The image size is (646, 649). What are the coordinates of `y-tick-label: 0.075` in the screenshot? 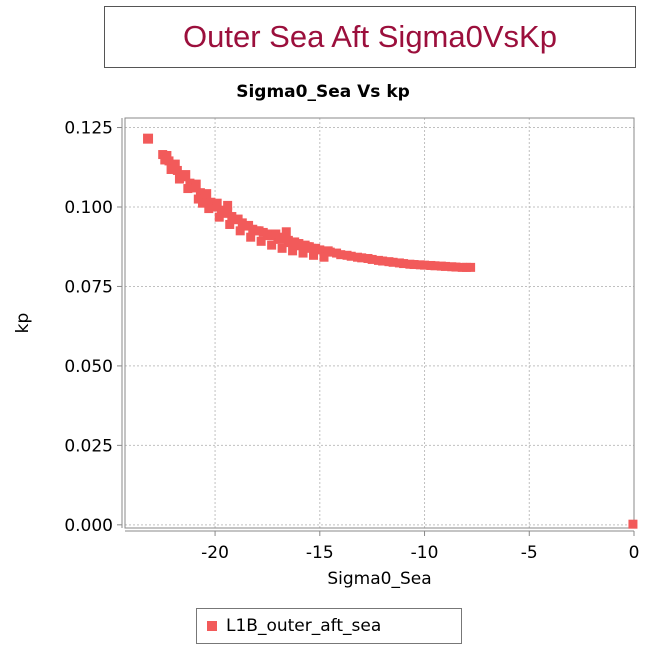 It's located at (88, 287).